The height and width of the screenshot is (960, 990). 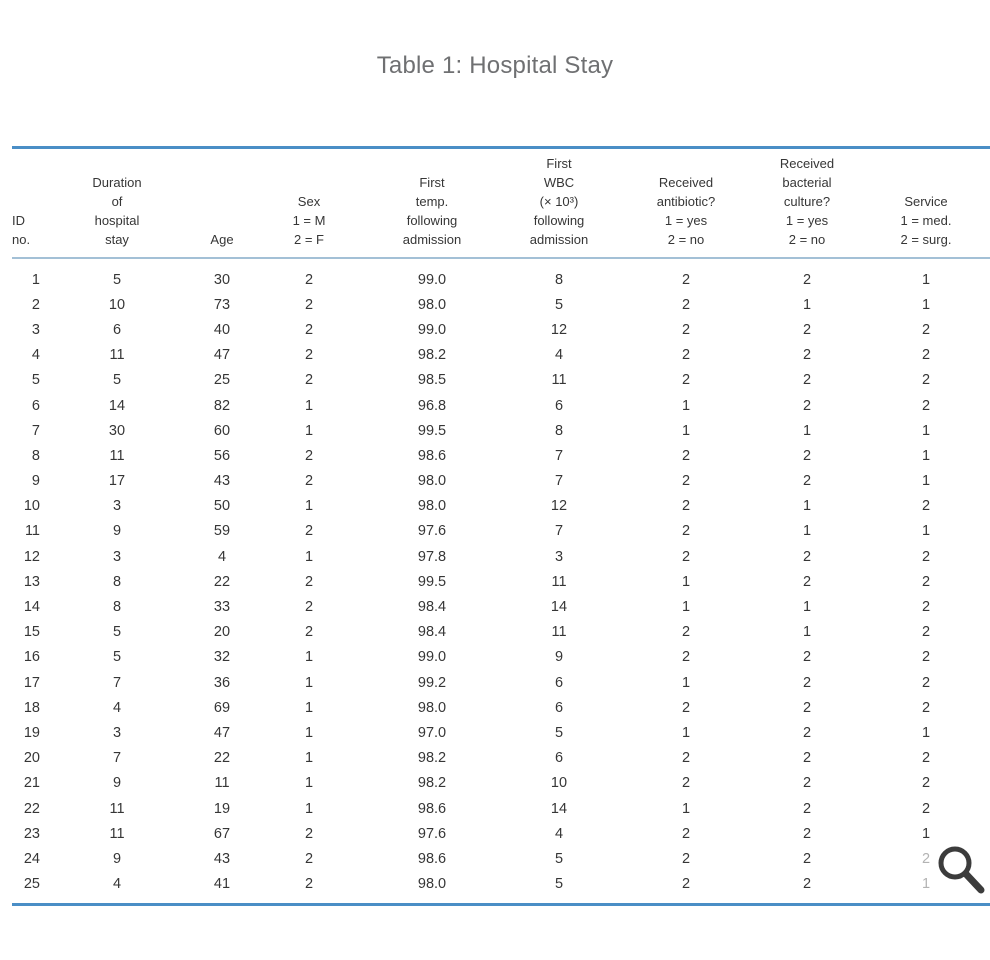 What do you see at coordinates (501, 531) in the screenshot?
I see `table-row: 11 9 59 2 97.6 7 2 1 1` at bounding box center [501, 531].